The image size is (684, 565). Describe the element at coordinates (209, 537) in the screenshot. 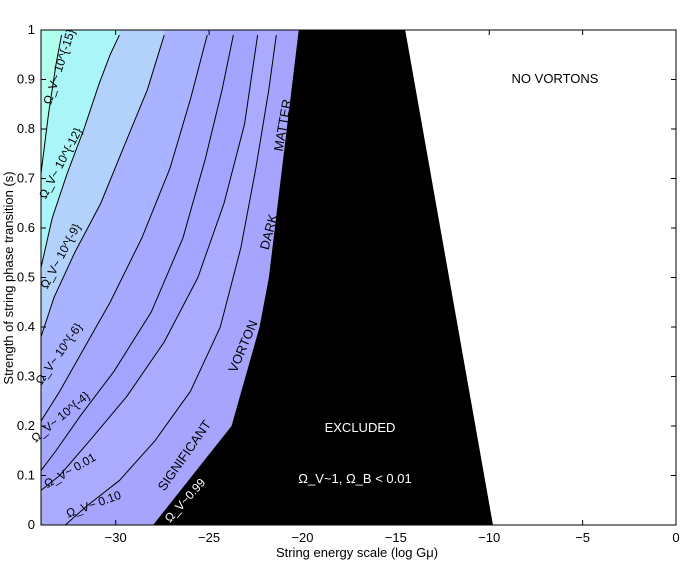

I see `x-tick-label: −25` at that location.